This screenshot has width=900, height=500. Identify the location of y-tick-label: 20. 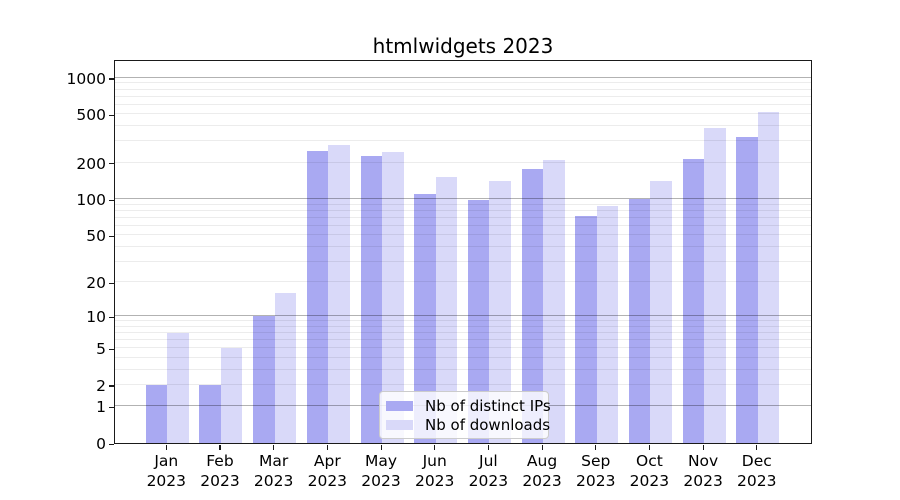
(96, 283).